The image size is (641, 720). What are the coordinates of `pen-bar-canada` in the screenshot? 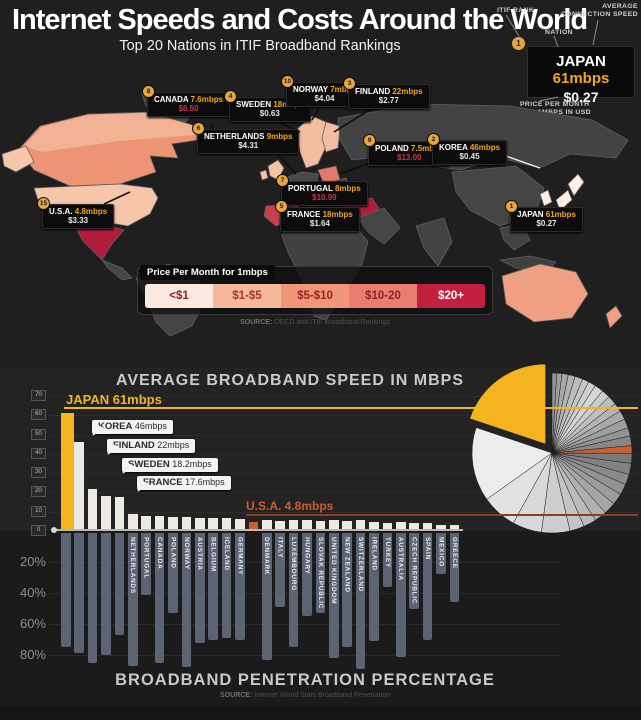 It's located at (159, 598).